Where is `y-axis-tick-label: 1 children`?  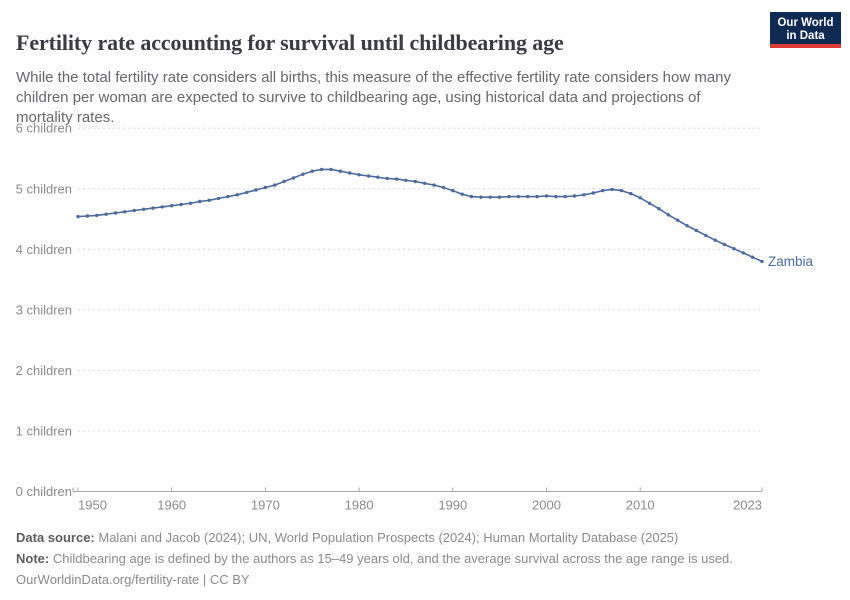 y-axis-tick-label: 1 children is located at coordinates (44, 430).